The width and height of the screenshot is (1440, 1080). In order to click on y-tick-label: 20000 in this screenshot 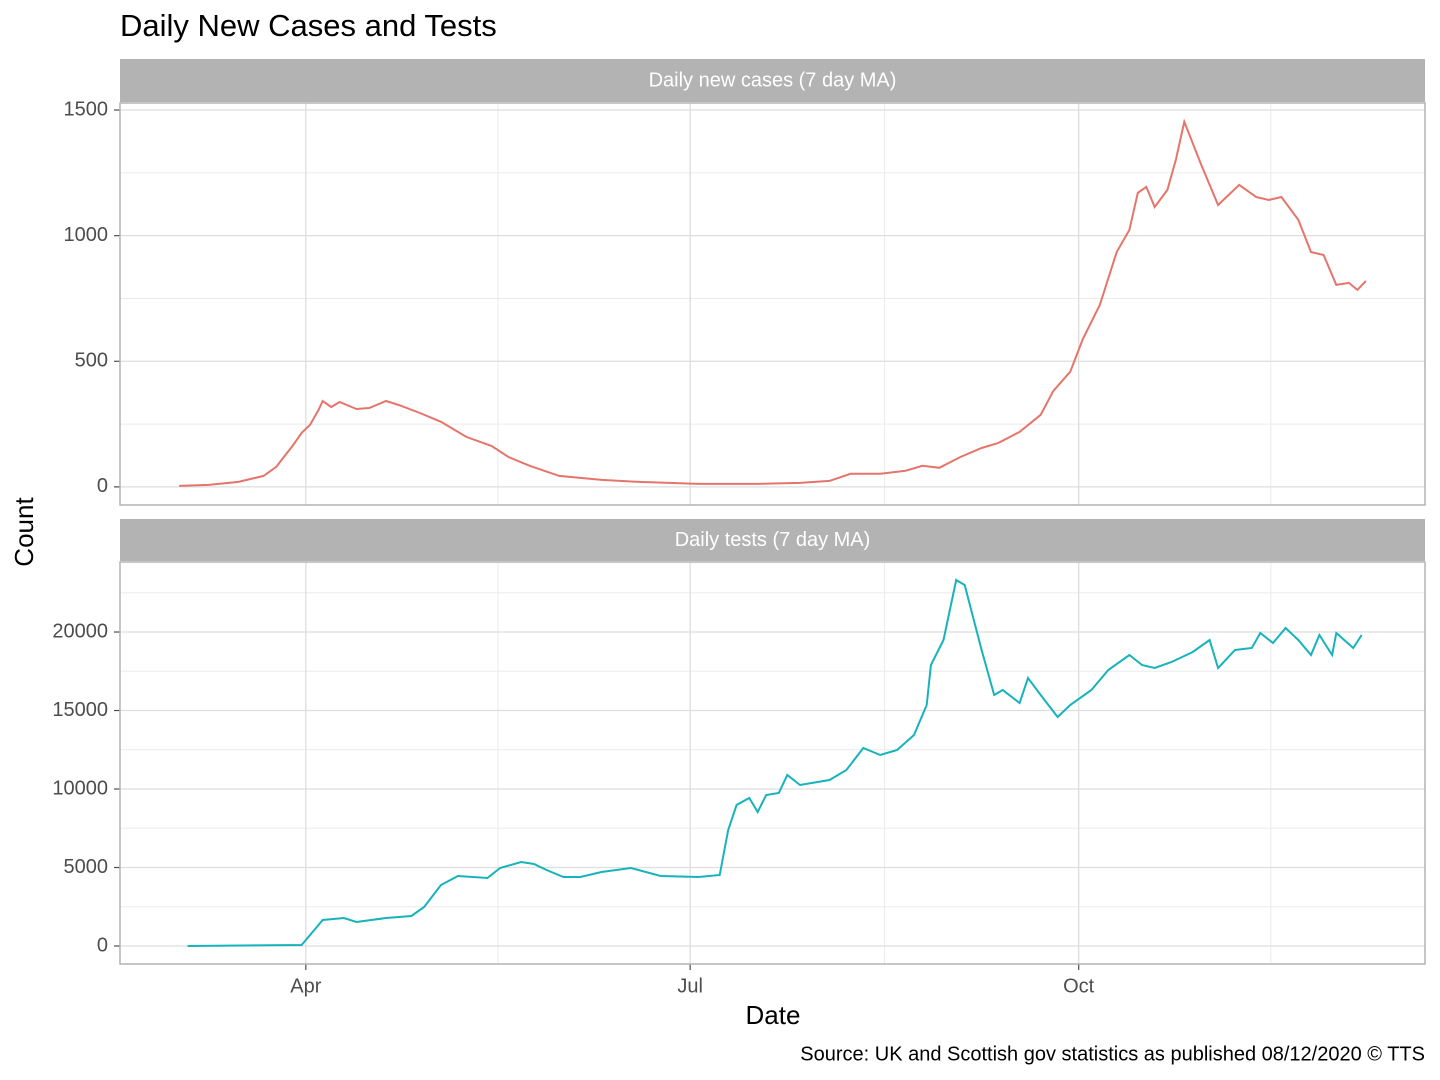, I will do `click(80, 631)`.